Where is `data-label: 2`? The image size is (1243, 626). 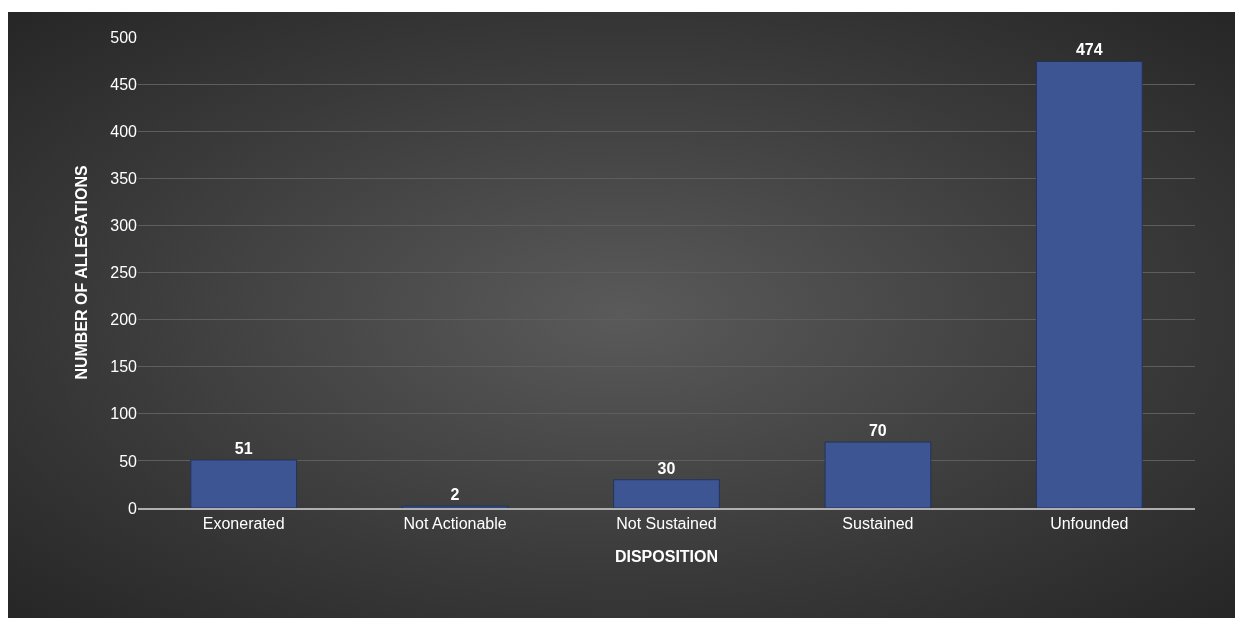 data-label: 2 is located at coordinates (455, 495).